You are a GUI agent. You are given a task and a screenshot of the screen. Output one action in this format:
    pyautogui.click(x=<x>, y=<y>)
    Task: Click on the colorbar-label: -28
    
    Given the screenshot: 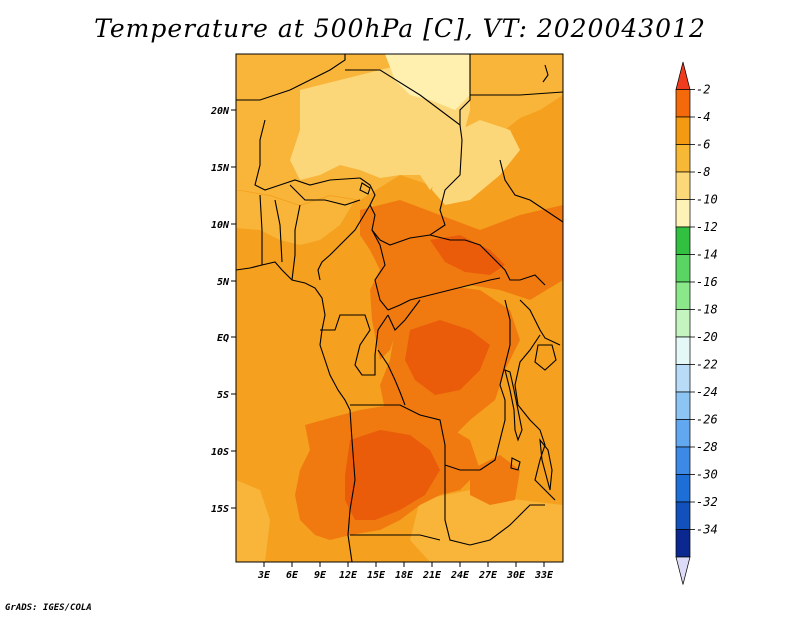 What is the action you would take?
    pyautogui.click(x=707, y=447)
    